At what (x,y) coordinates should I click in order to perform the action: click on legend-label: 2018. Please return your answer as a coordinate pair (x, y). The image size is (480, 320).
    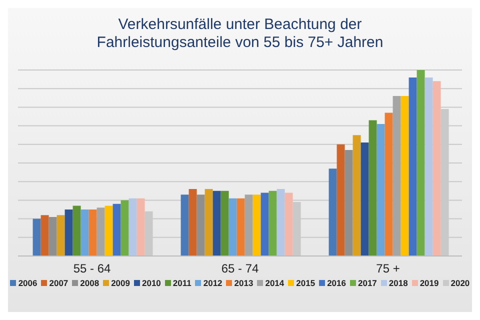
    Looking at the image, I should click on (398, 283).